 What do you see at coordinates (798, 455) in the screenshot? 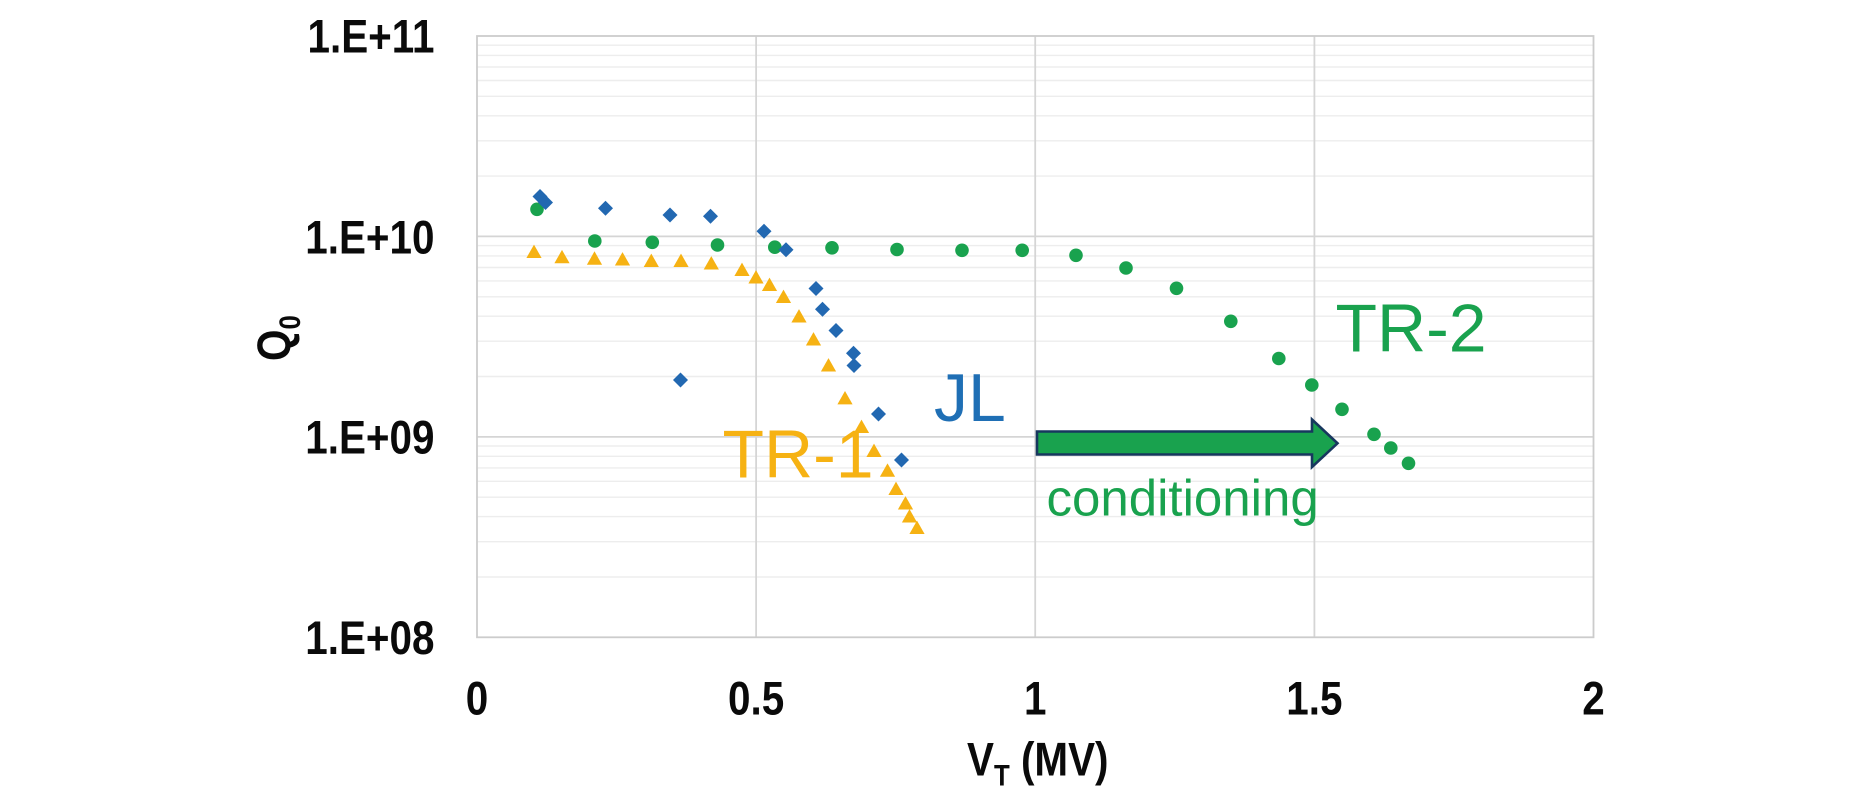
I see `svg-text: TR-1` at bounding box center [798, 455].